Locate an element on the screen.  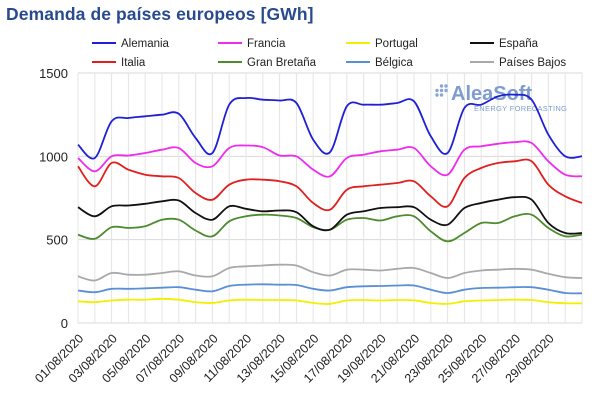
watermark-brand: AleaSoft is located at coordinates (491, 94).